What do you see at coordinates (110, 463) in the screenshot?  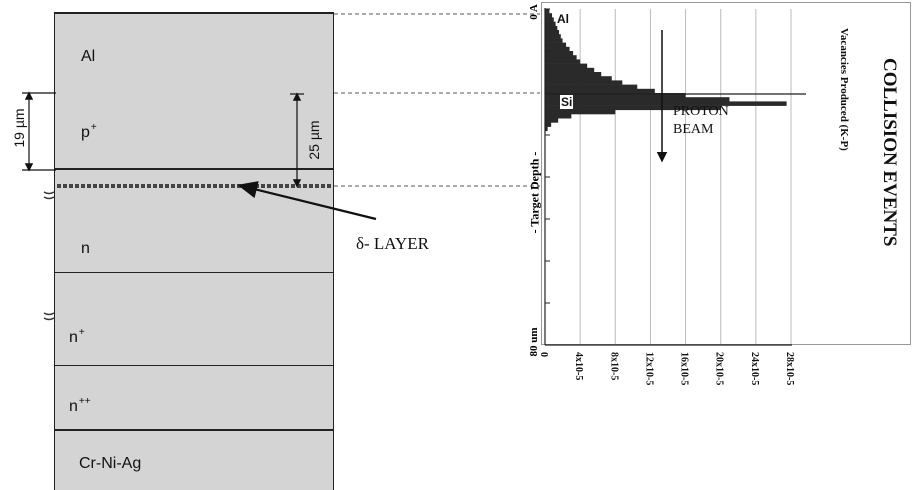 I see `layer-label-cr-ni-ag: Cr-Ni-Ag` at bounding box center [110, 463].